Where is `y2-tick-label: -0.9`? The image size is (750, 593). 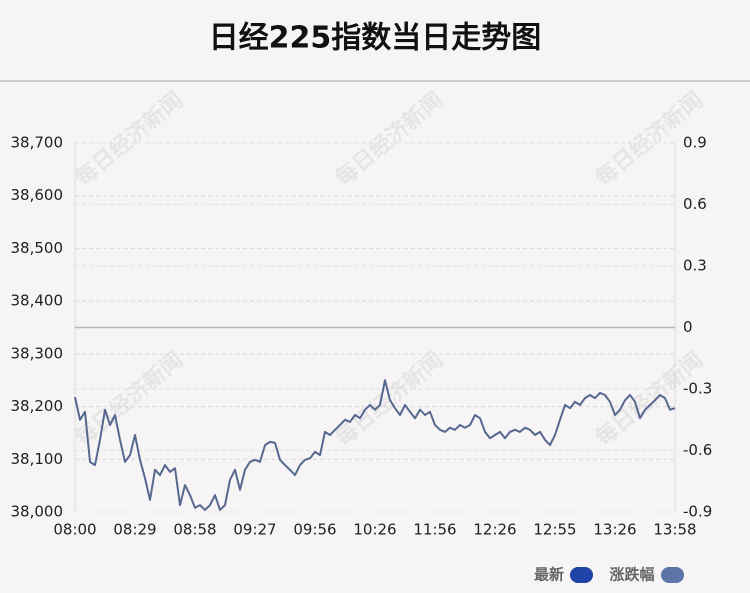 y2-tick-label: -0.9 is located at coordinates (697, 512).